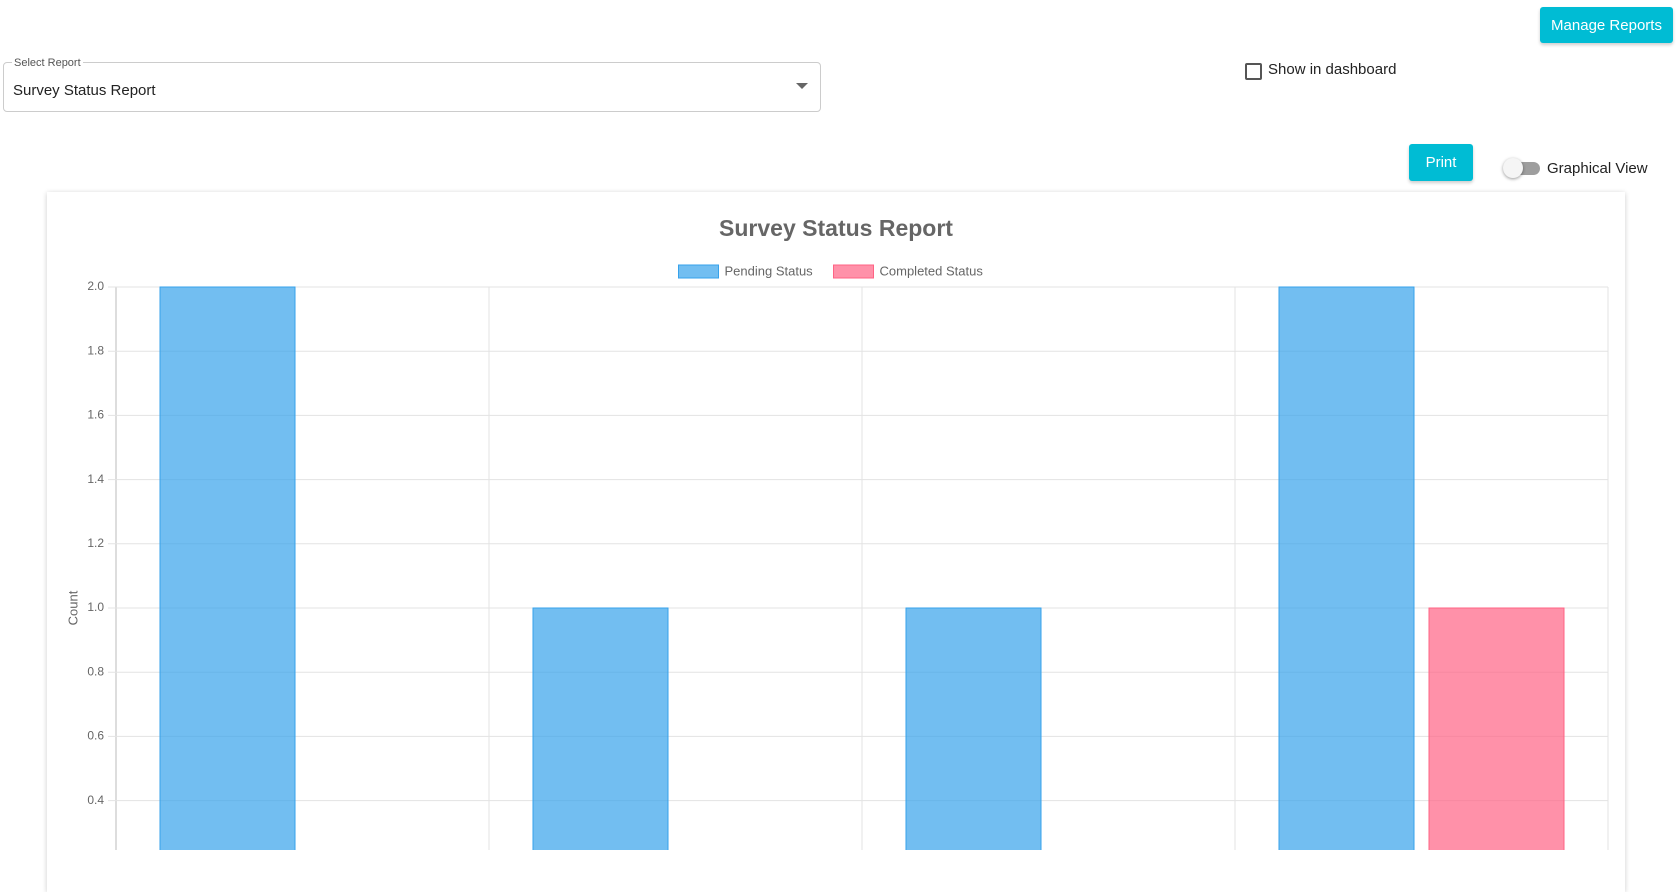 Image resolution: width=1678 pixels, height=892 pixels. Describe the element at coordinates (95, 800) in the screenshot. I see `y-tick-label: 0.4` at that location.